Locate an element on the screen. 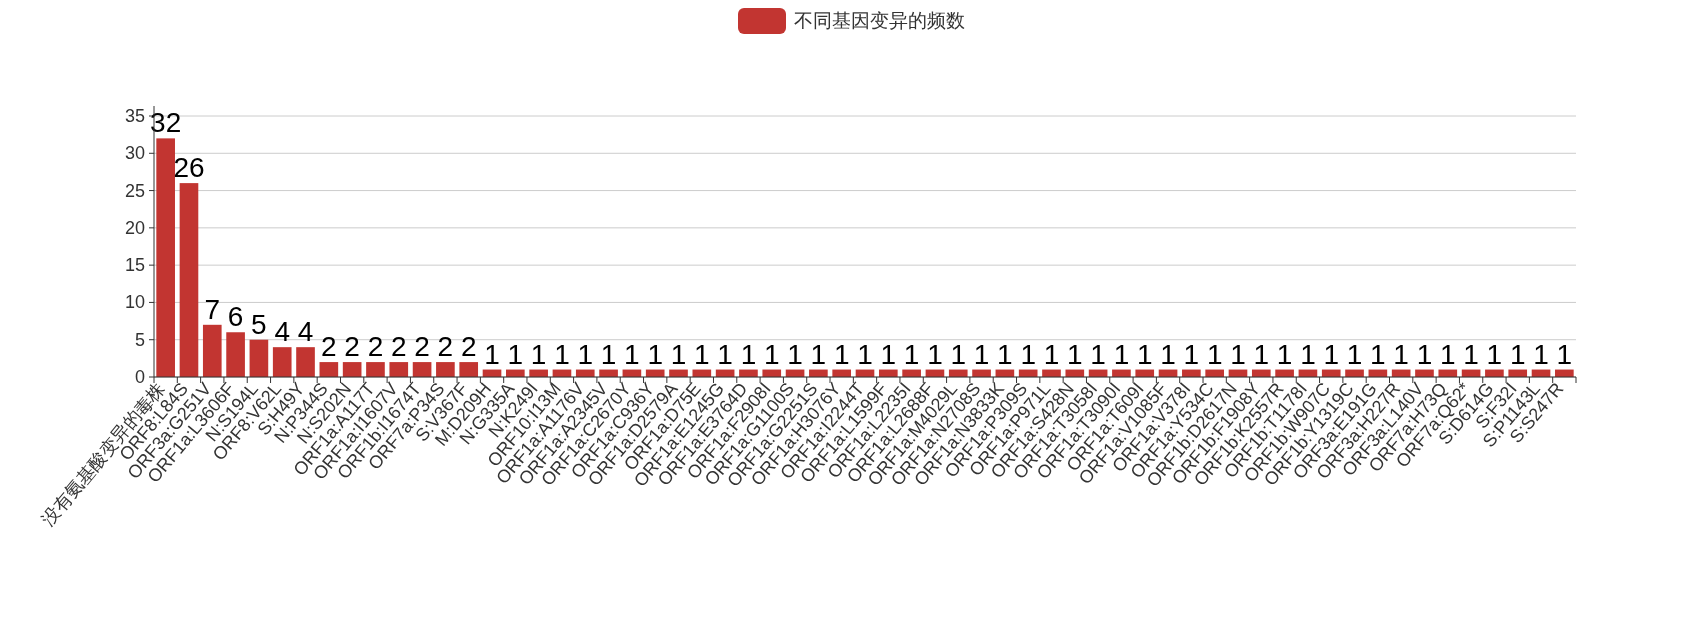 This screenshot has height=630, width=1698. data-label: 7 is located at coordinates (212, 309).